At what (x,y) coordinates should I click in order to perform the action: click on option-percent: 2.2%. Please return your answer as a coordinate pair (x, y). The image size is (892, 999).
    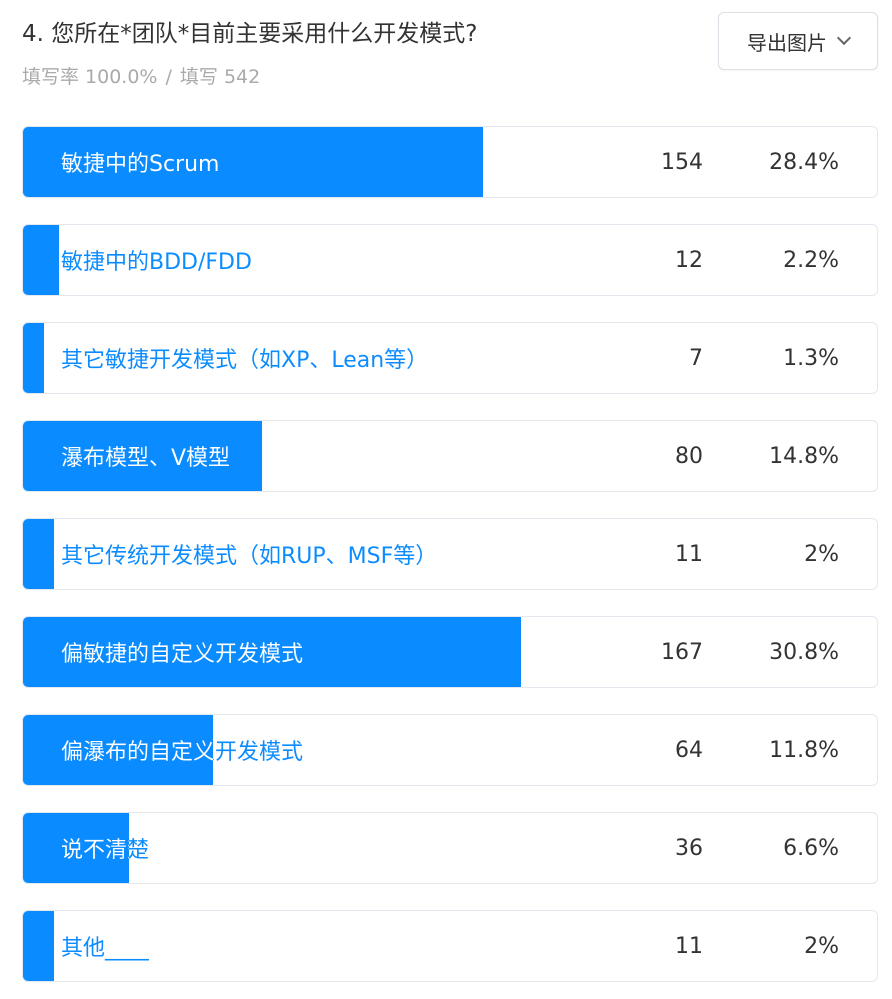
    Looking at the image, I should click on (811, 260).